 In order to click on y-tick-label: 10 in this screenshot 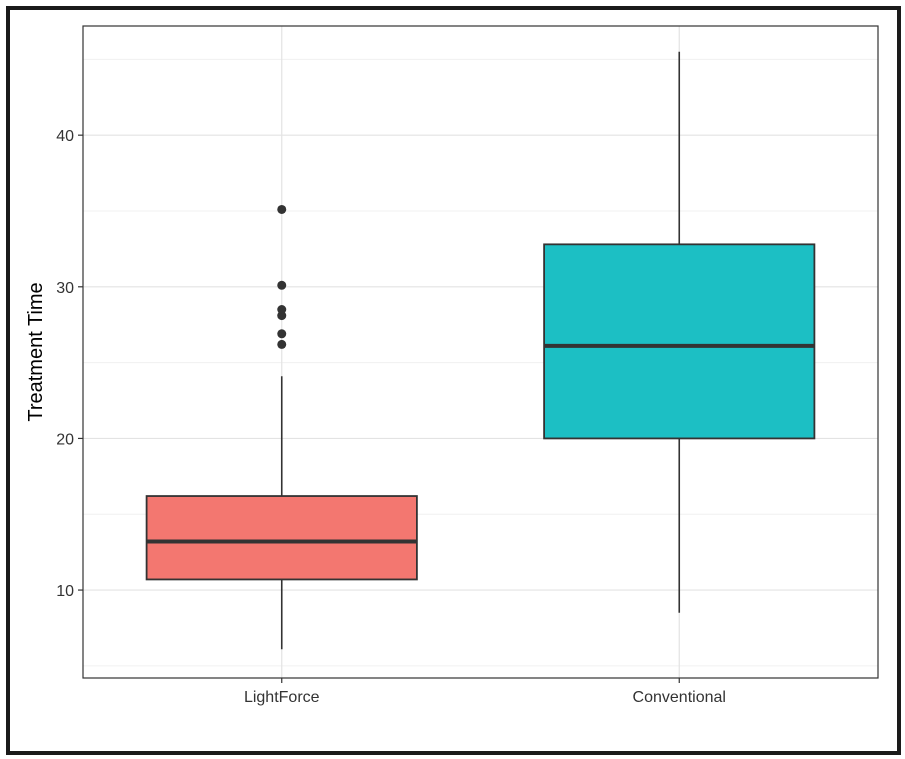, I will do `click(65, 591)`.